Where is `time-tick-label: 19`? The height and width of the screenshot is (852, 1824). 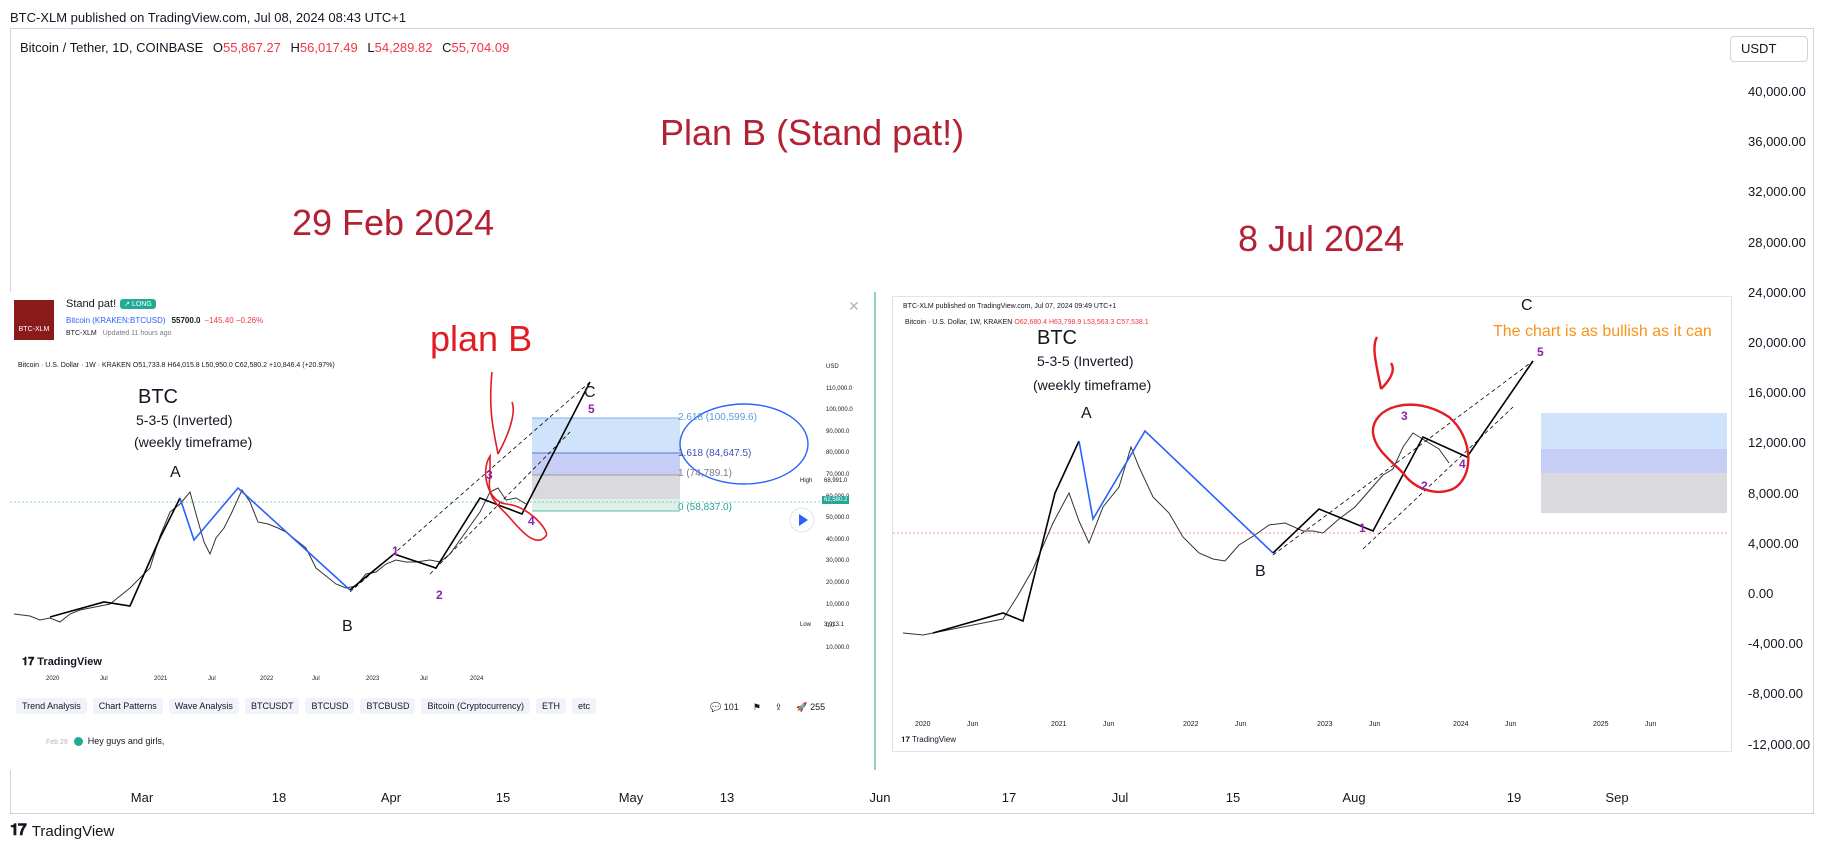 time-tick-label: 19 is located at coordinates (1514, 797).